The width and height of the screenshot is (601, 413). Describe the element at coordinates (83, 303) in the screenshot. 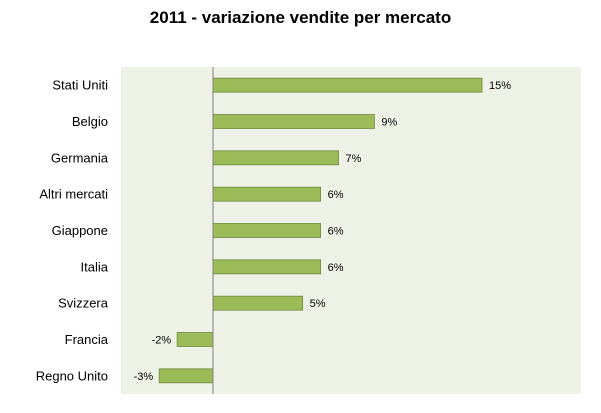

I see `category-label: Svizzera` at that location.